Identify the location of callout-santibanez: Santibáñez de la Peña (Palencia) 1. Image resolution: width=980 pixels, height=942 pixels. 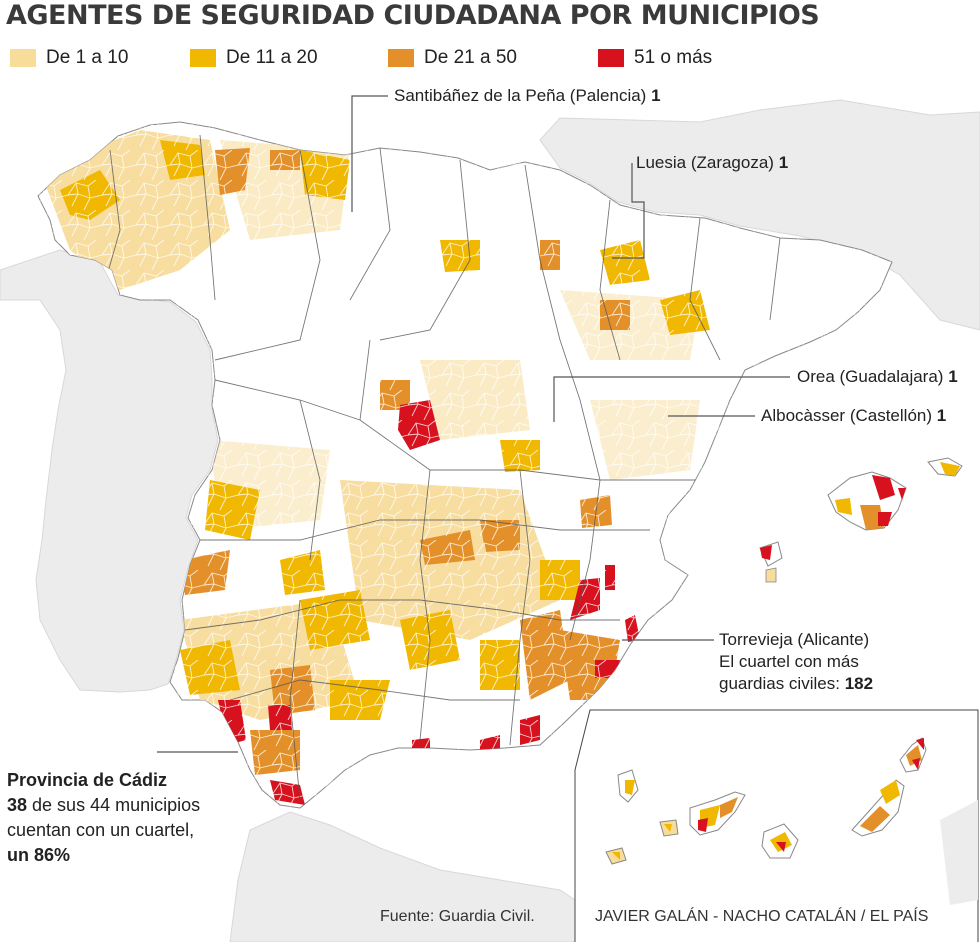
(527, 96).